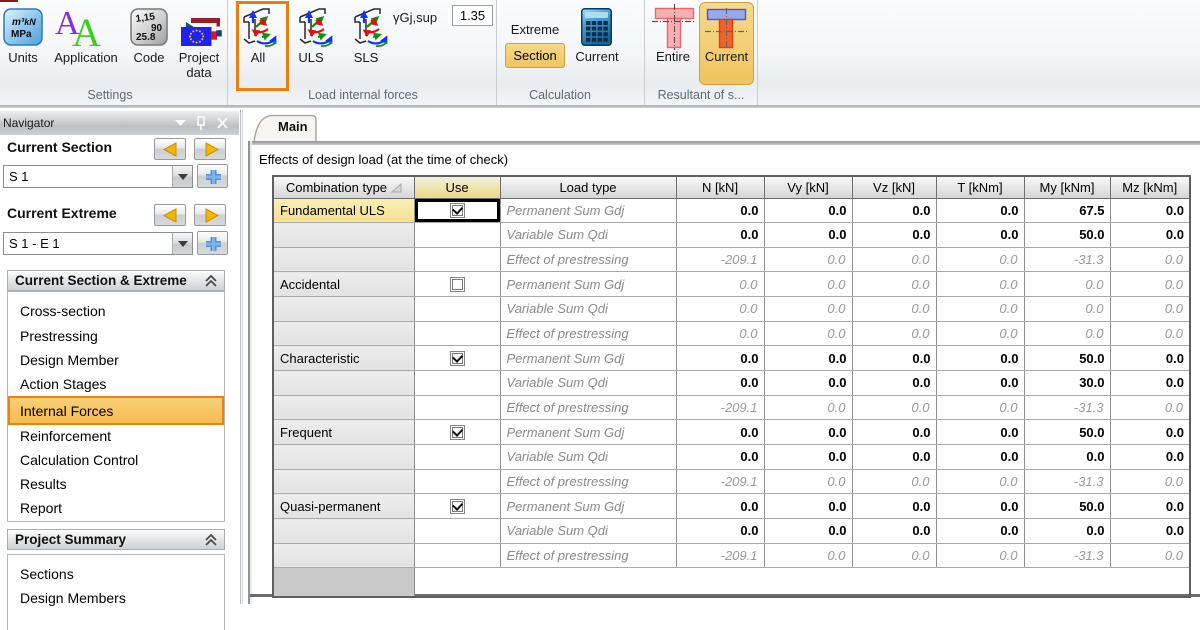 This screenshot has height=630, width=1200. Describe the element at coordinates (21, 34) in the screenshot. I see `svg-text: MPa` at that location.